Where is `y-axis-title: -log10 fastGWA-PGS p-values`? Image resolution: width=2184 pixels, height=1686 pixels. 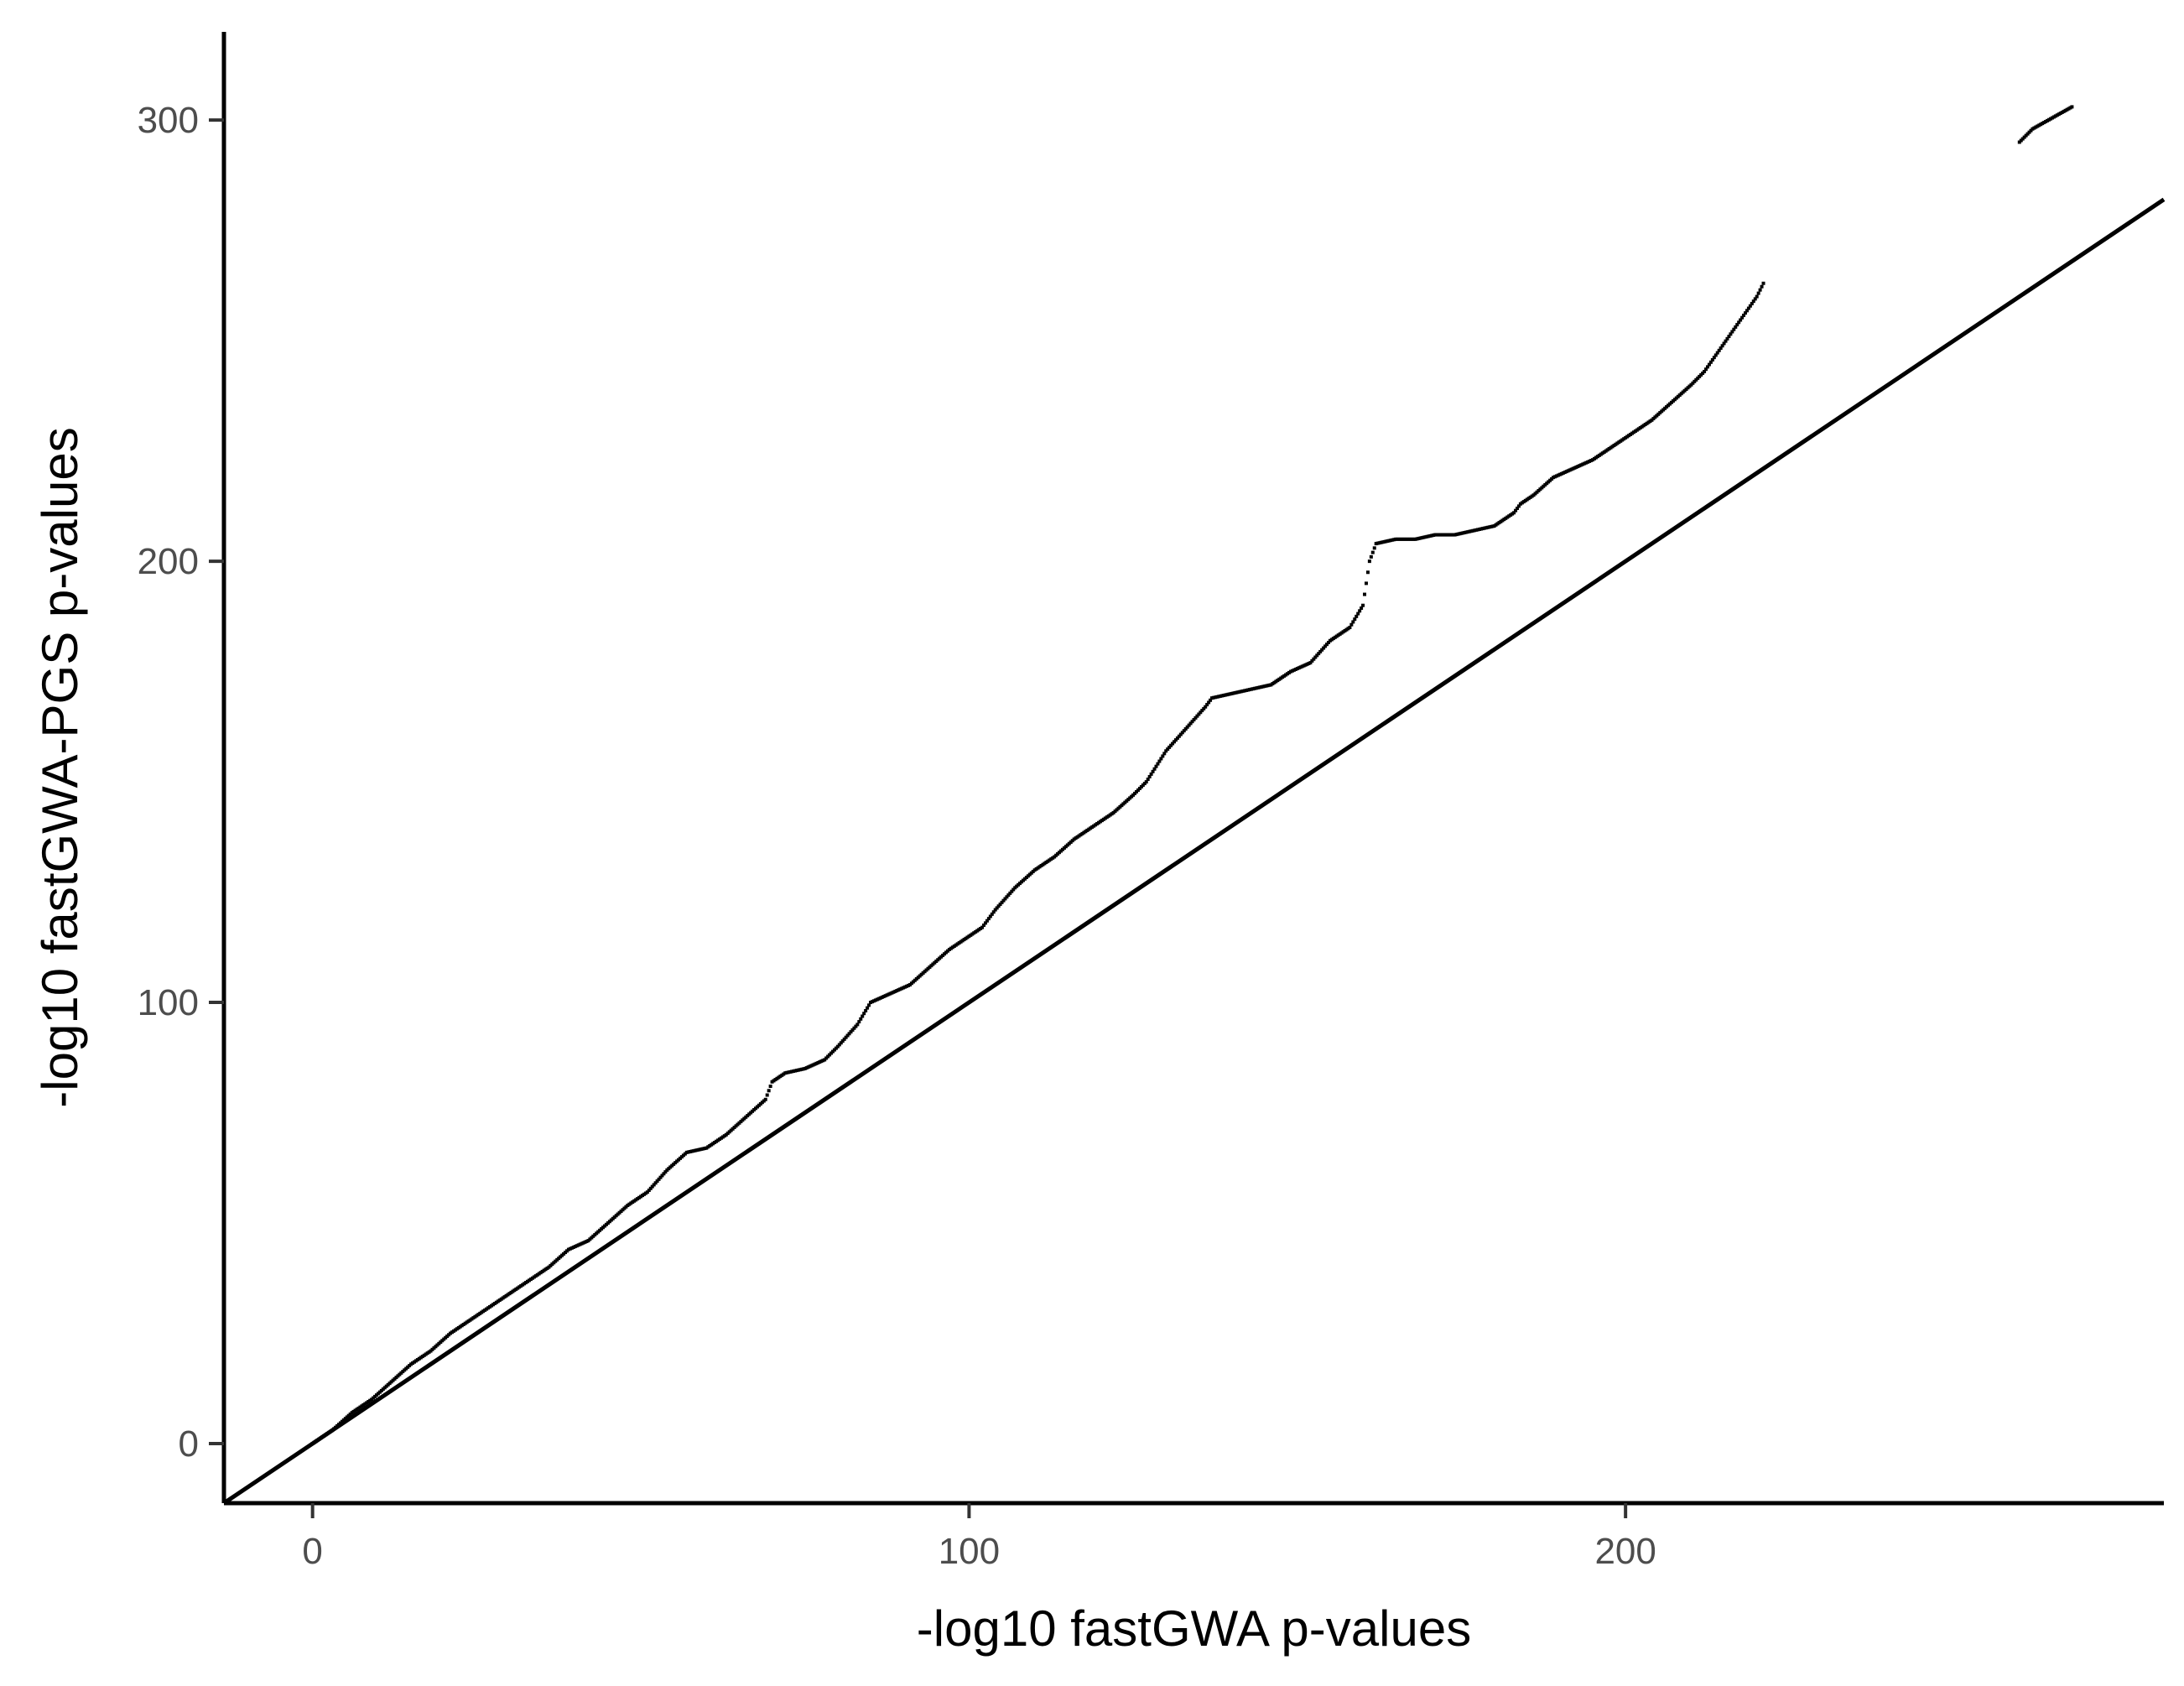
y-axis-title: -log10 fastGWA-PGS p-values is located at coordinates (60, 767).